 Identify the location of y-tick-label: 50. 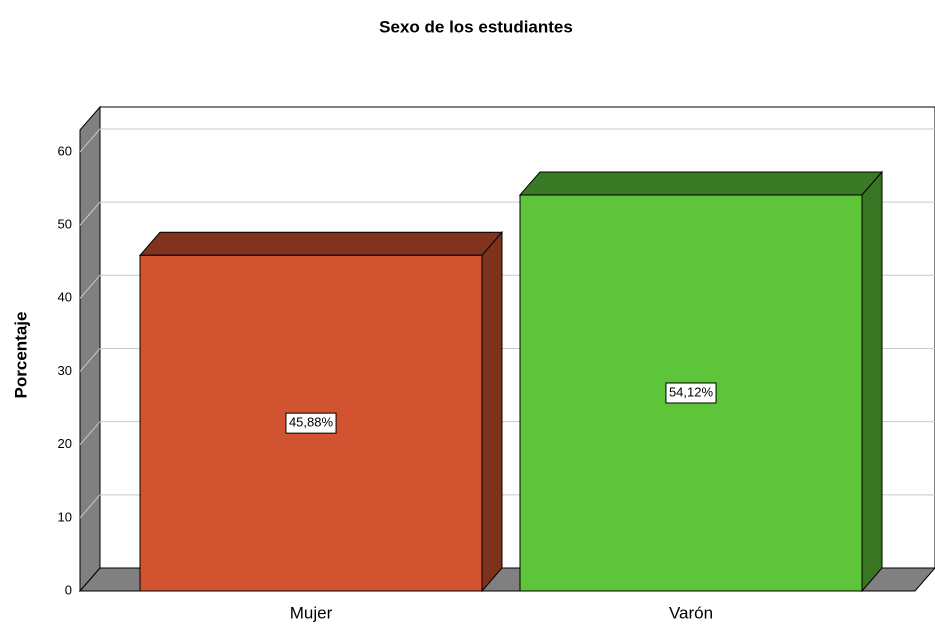
(65, 224).